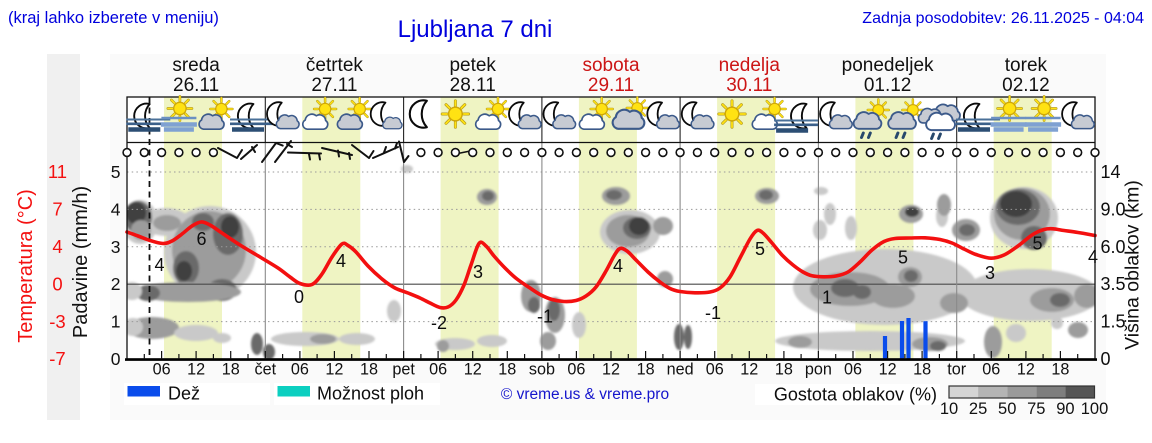  What do you see at coordinates (57, 209) in the screenshot?
I see `svg-text: 7` at bounding box center [57, 209].